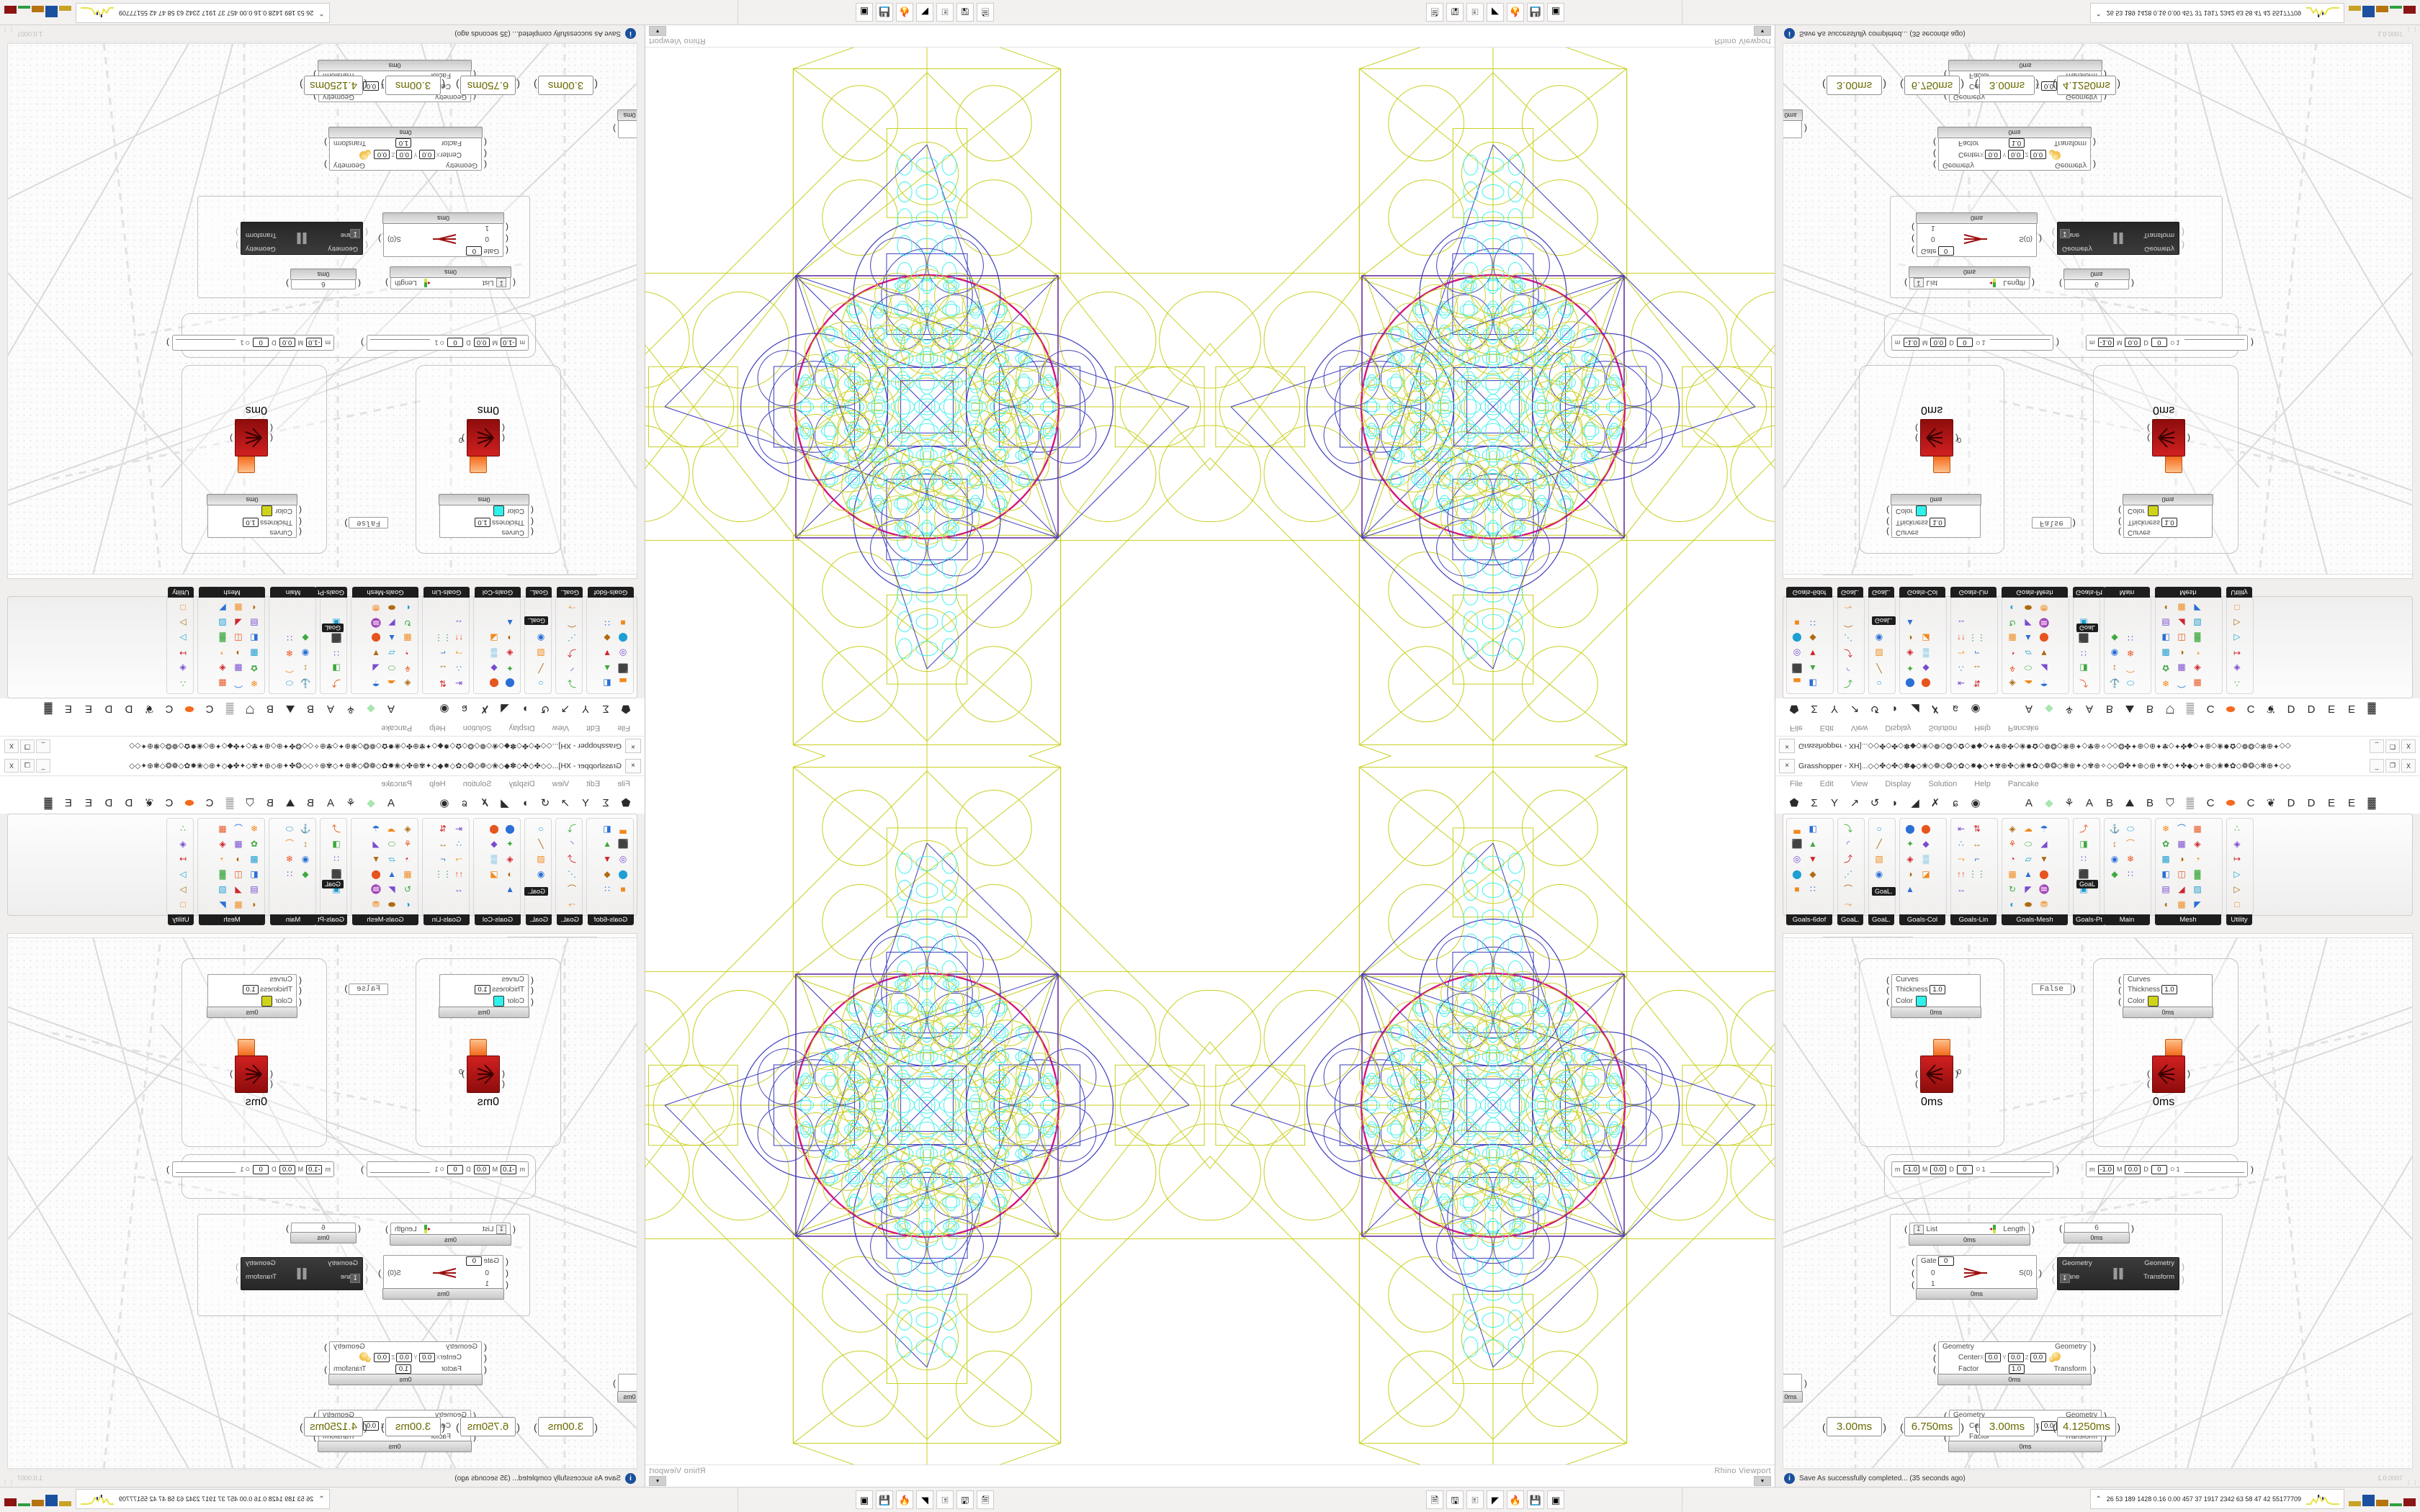  I want to click on domain-slider-right: ) m -1.0 M 0.0 D 0 ○ 1, so click(2170, 1169).